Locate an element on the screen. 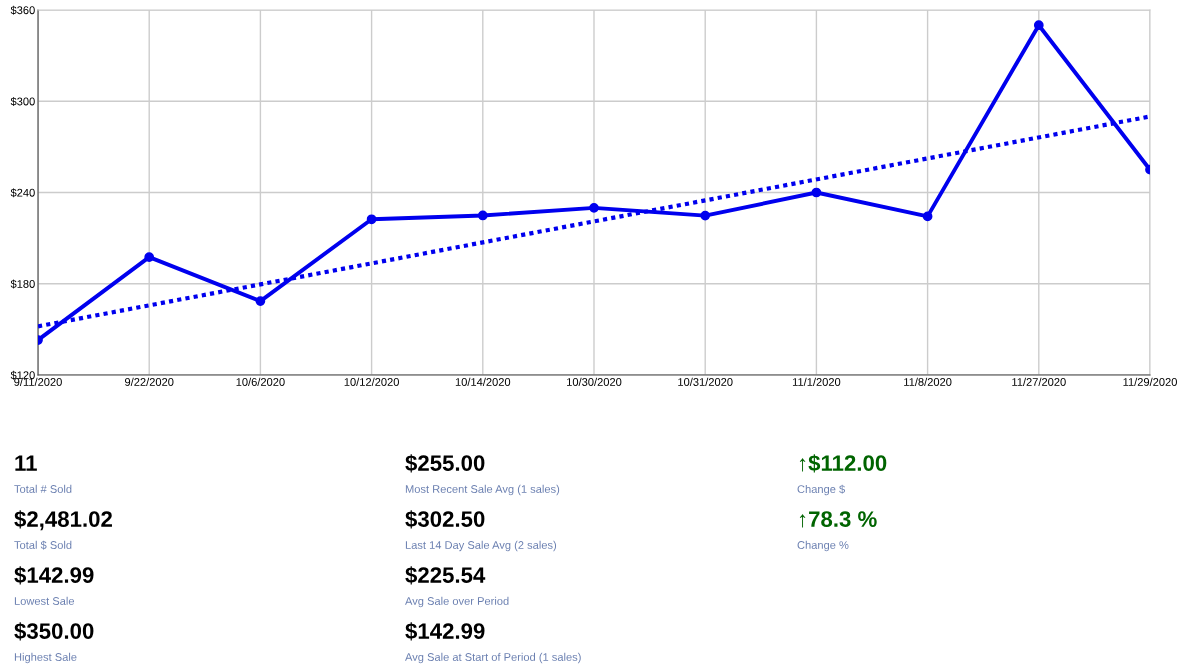 The image size is (1193, 672). x-tick-label: 10/30/2020 is located at coordinates (594, 381).